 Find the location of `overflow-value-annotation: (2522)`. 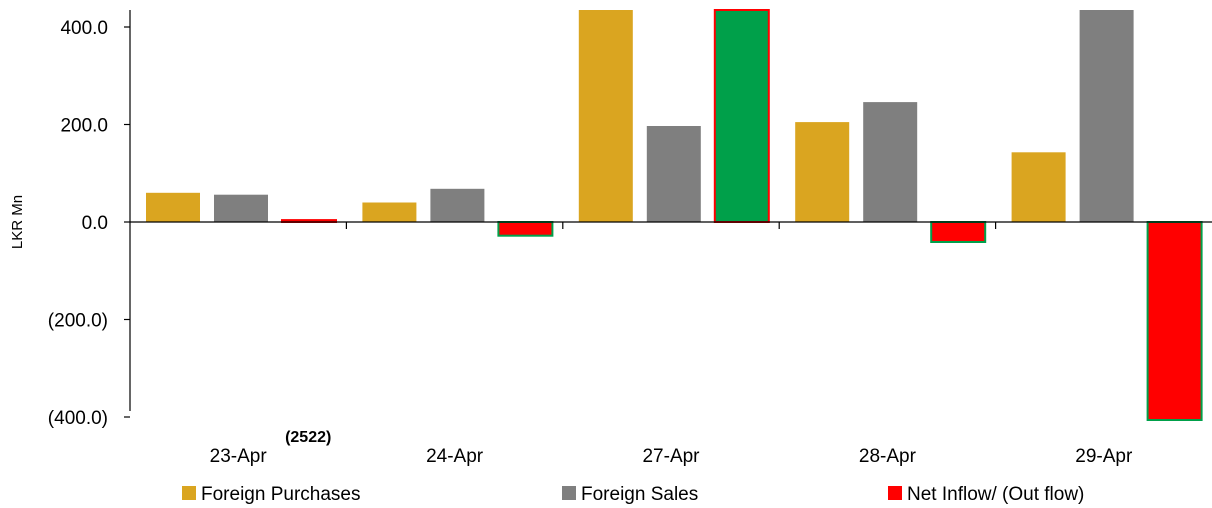

overflow-value-annotation: (2522) is located at coordinates (308, 437).